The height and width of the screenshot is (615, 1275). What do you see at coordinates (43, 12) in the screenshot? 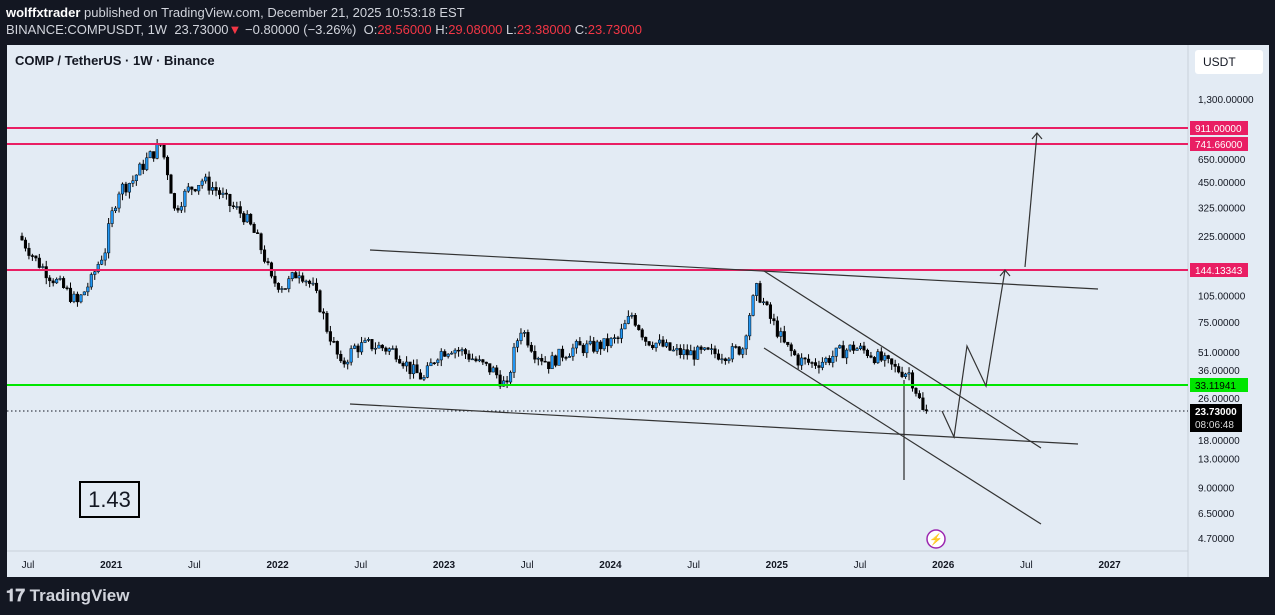
I see `publisher: wolffxtrader` at bounding box center [43, 12].